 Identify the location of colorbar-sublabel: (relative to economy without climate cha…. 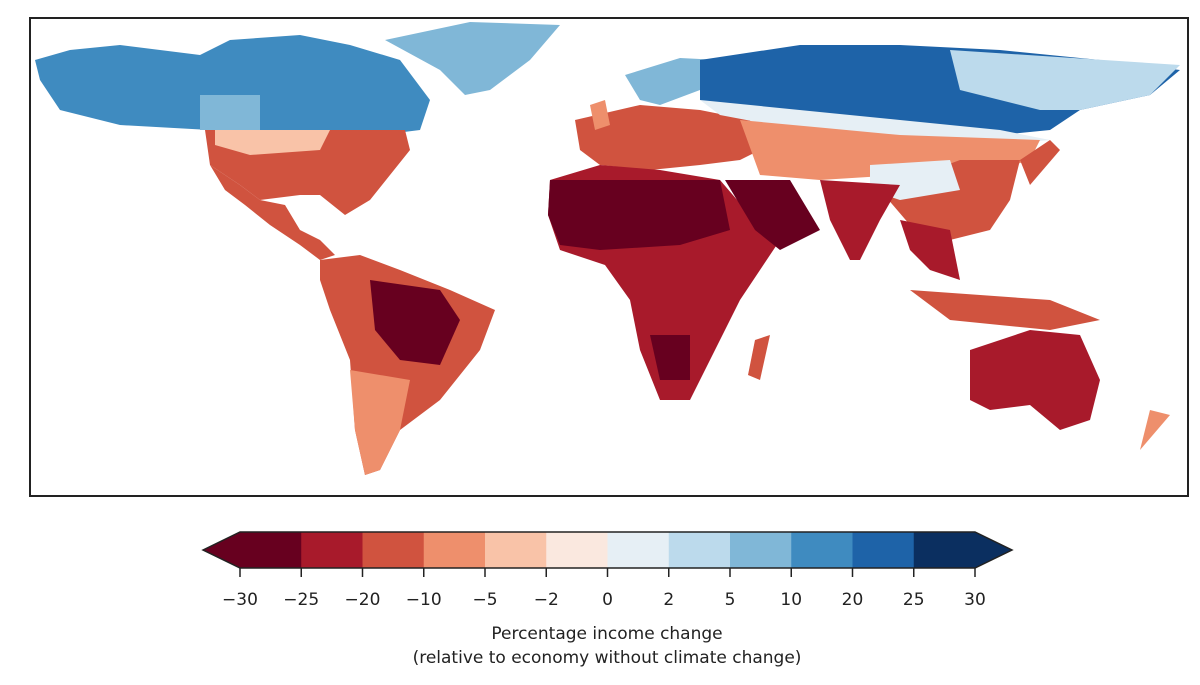
(607, 658).